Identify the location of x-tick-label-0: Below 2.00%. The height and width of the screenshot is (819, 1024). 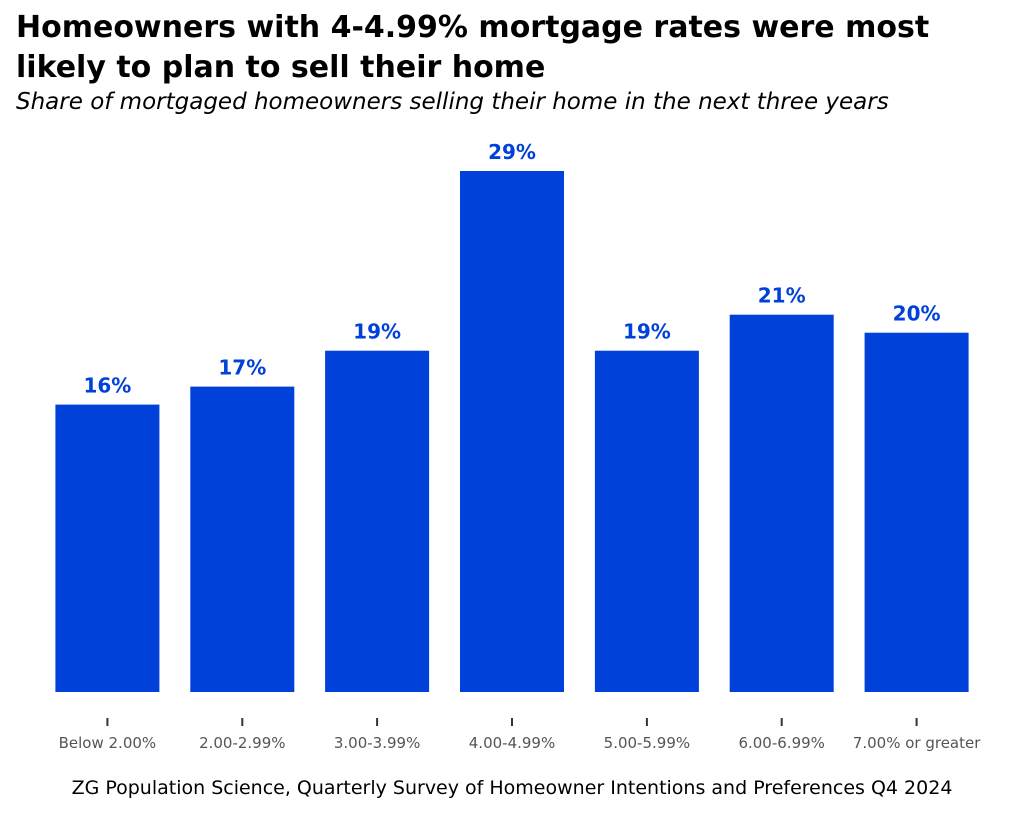
(108, 743).